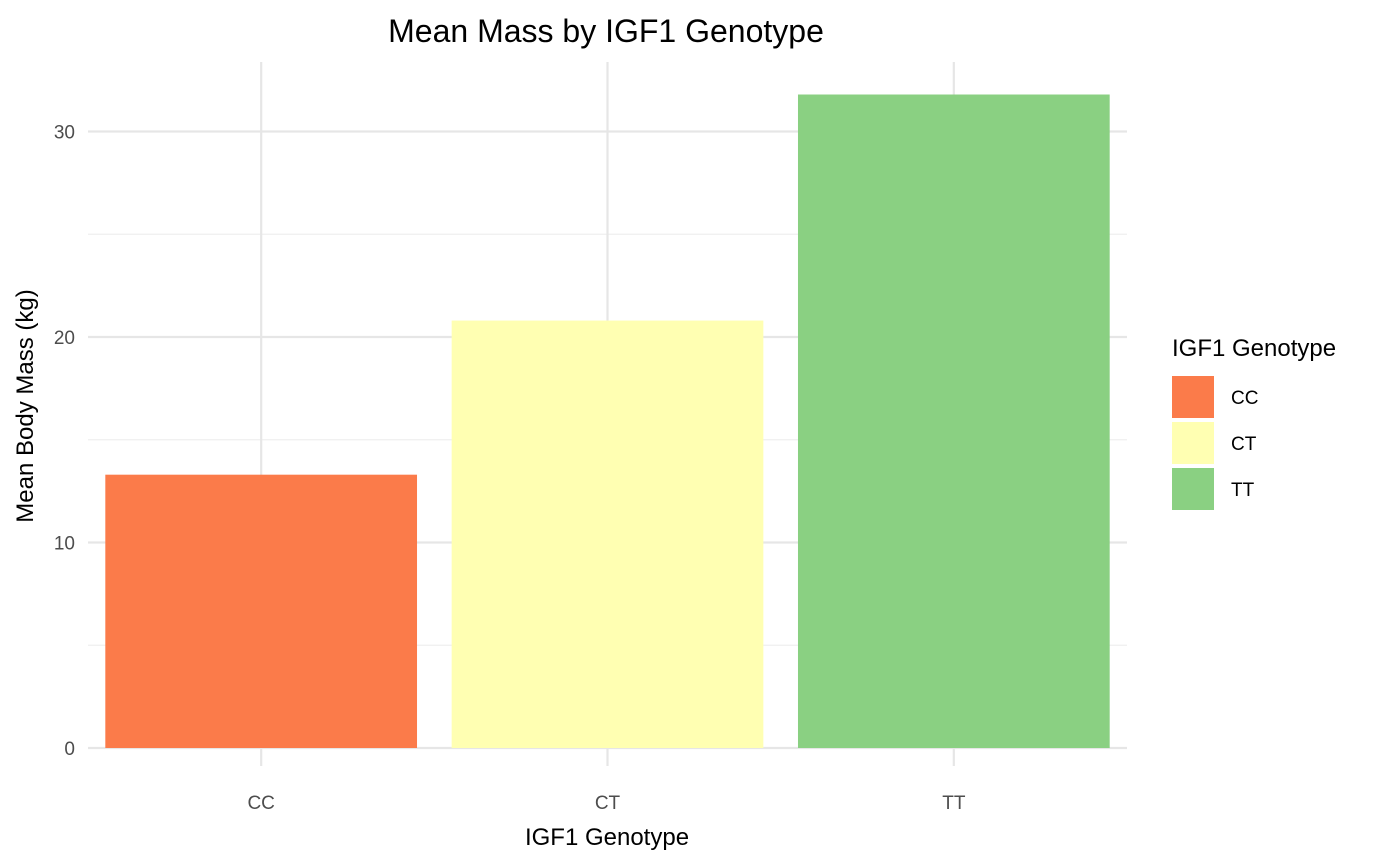 The width and height of the screenshot is (1400, 865). I want to click on legend-key-tt, so click(1193, 489).